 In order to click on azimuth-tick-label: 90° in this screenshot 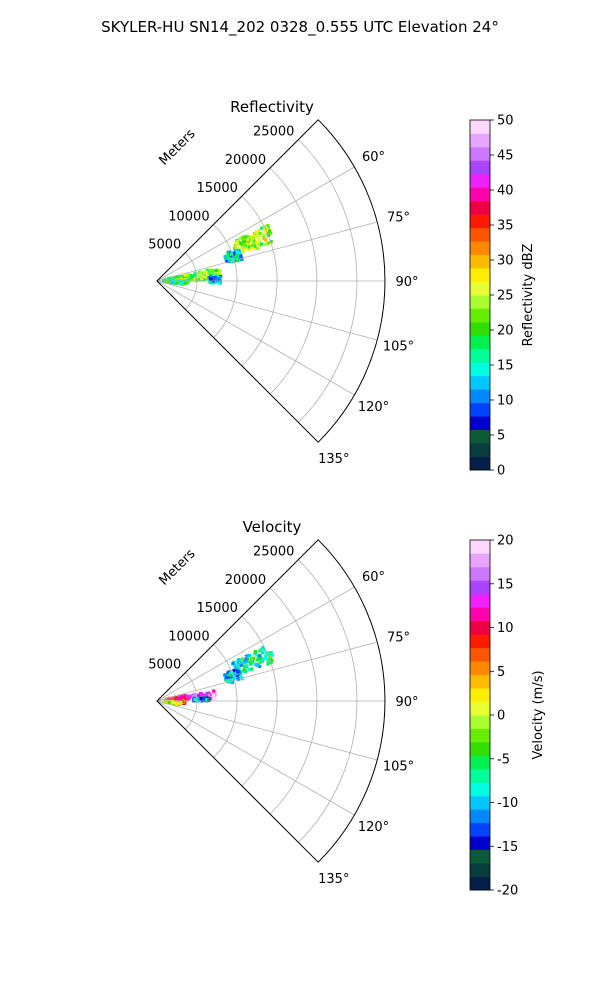, I will do `click(406, 282)`.